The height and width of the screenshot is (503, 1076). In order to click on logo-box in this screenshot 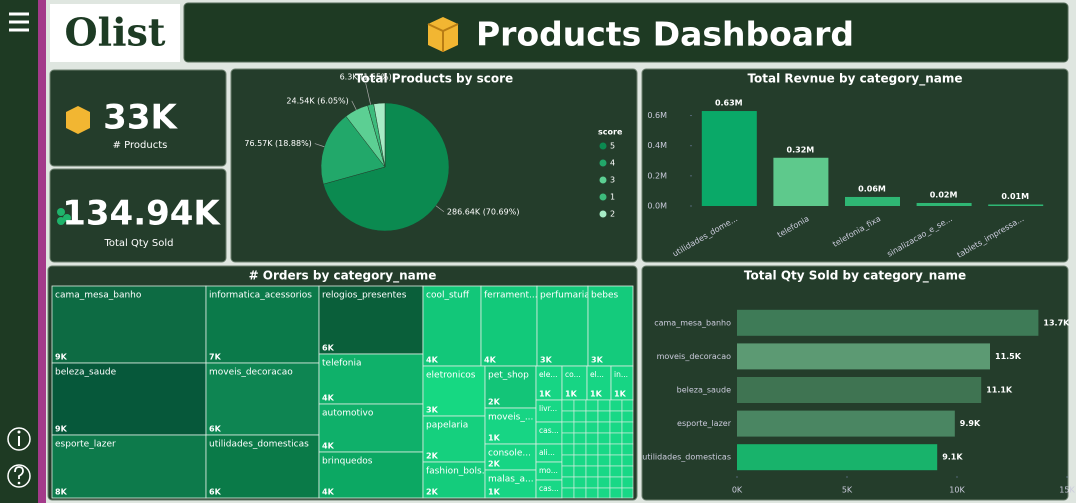, I will do `click(115, 33)`.